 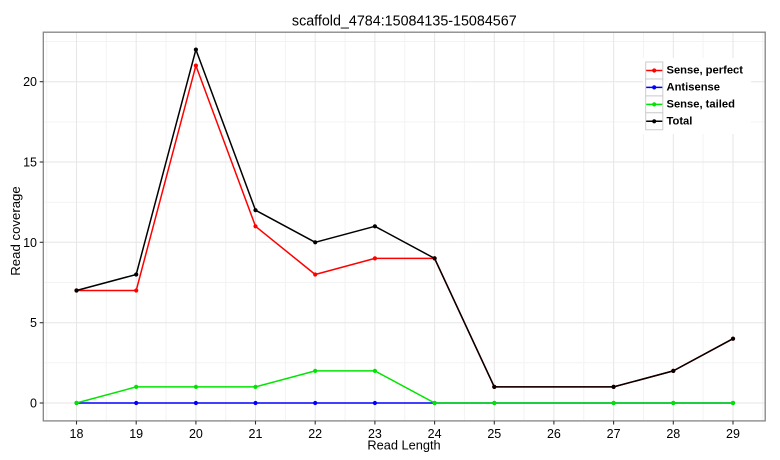 I want to click on svg-text: Antisense, so click(x=693, y=88).